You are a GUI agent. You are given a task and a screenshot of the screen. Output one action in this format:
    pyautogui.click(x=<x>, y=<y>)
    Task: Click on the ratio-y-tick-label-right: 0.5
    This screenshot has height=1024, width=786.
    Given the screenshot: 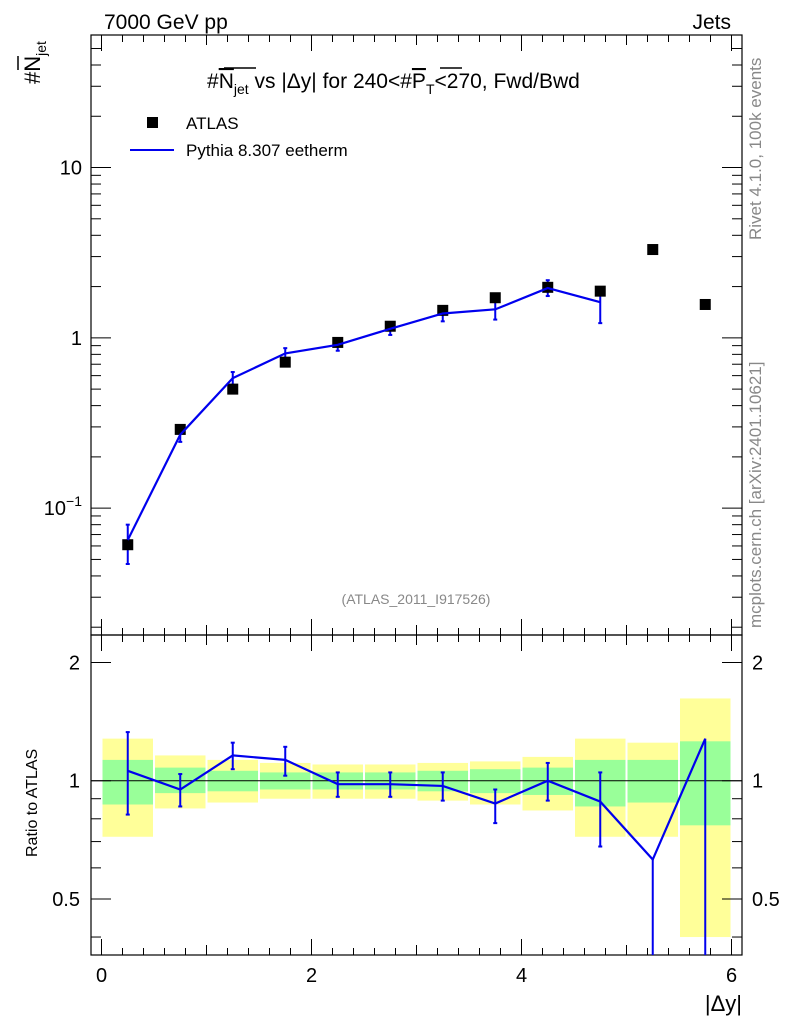 What is the action you would take?
    pyautogui.click(x=766, y=900)
    